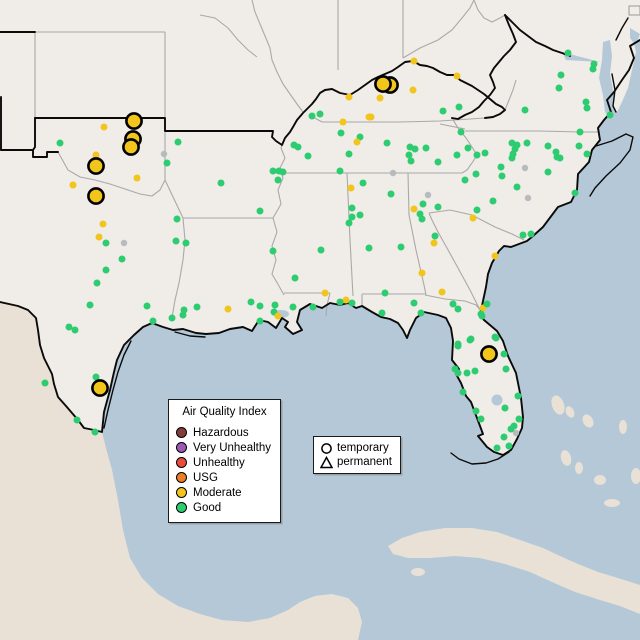 This screenshot has width=640, height=640. I want to click on legend-item-permanent: permanent, so click(357, 462).